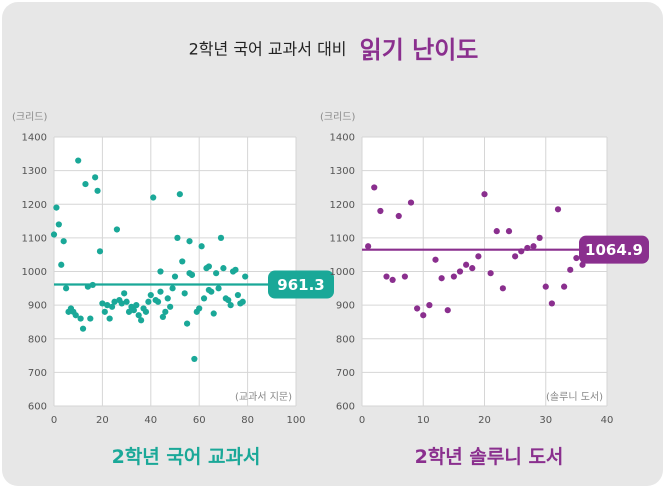 Image resolution: width=667 pixels, height=490 pixels. Describe the element at coordinates (37, 339) in the screenshot. I see `textbook-ytick-label-2: 800` at that location.